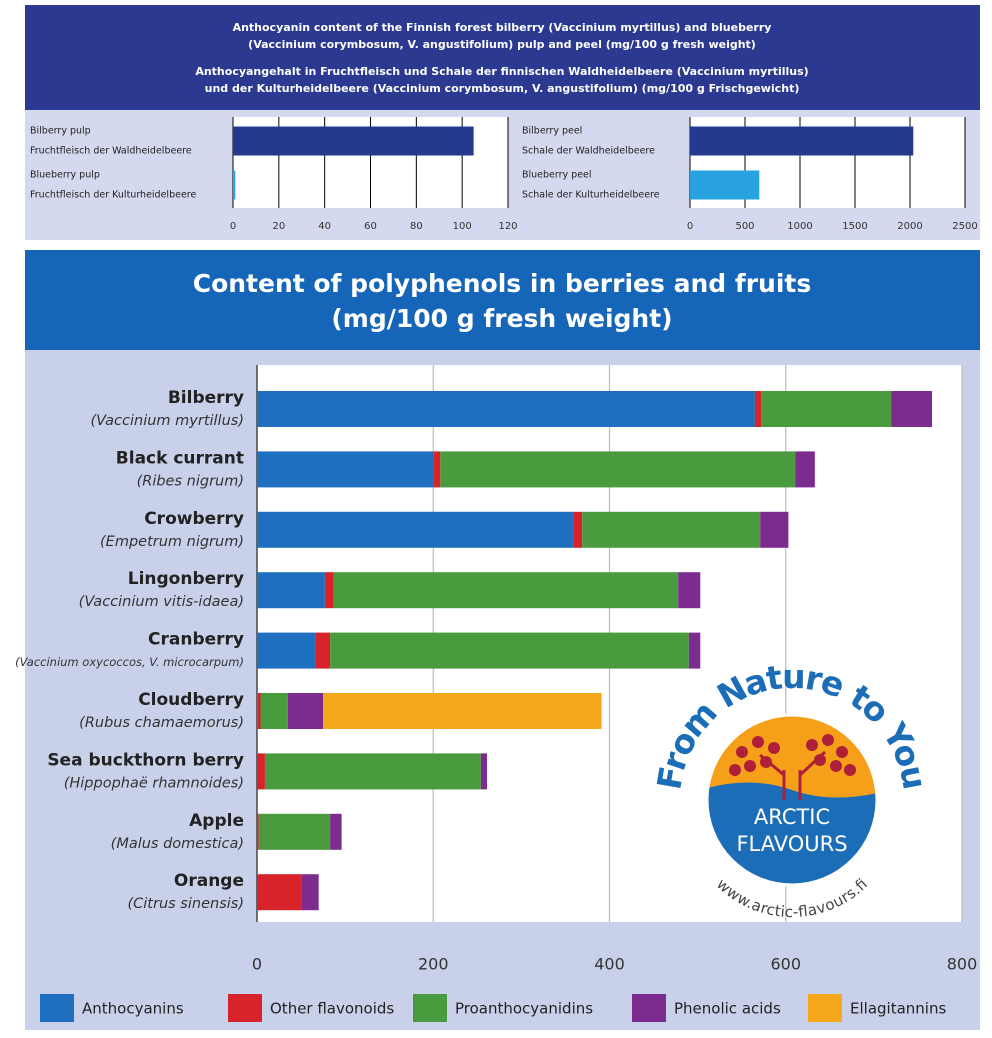 The height and width of the screenshot is (1038, 992). Describe the element at coordinates (172, 542) in the screenshot. I see `latin-name: (Empetrum nigrum)` at that location.